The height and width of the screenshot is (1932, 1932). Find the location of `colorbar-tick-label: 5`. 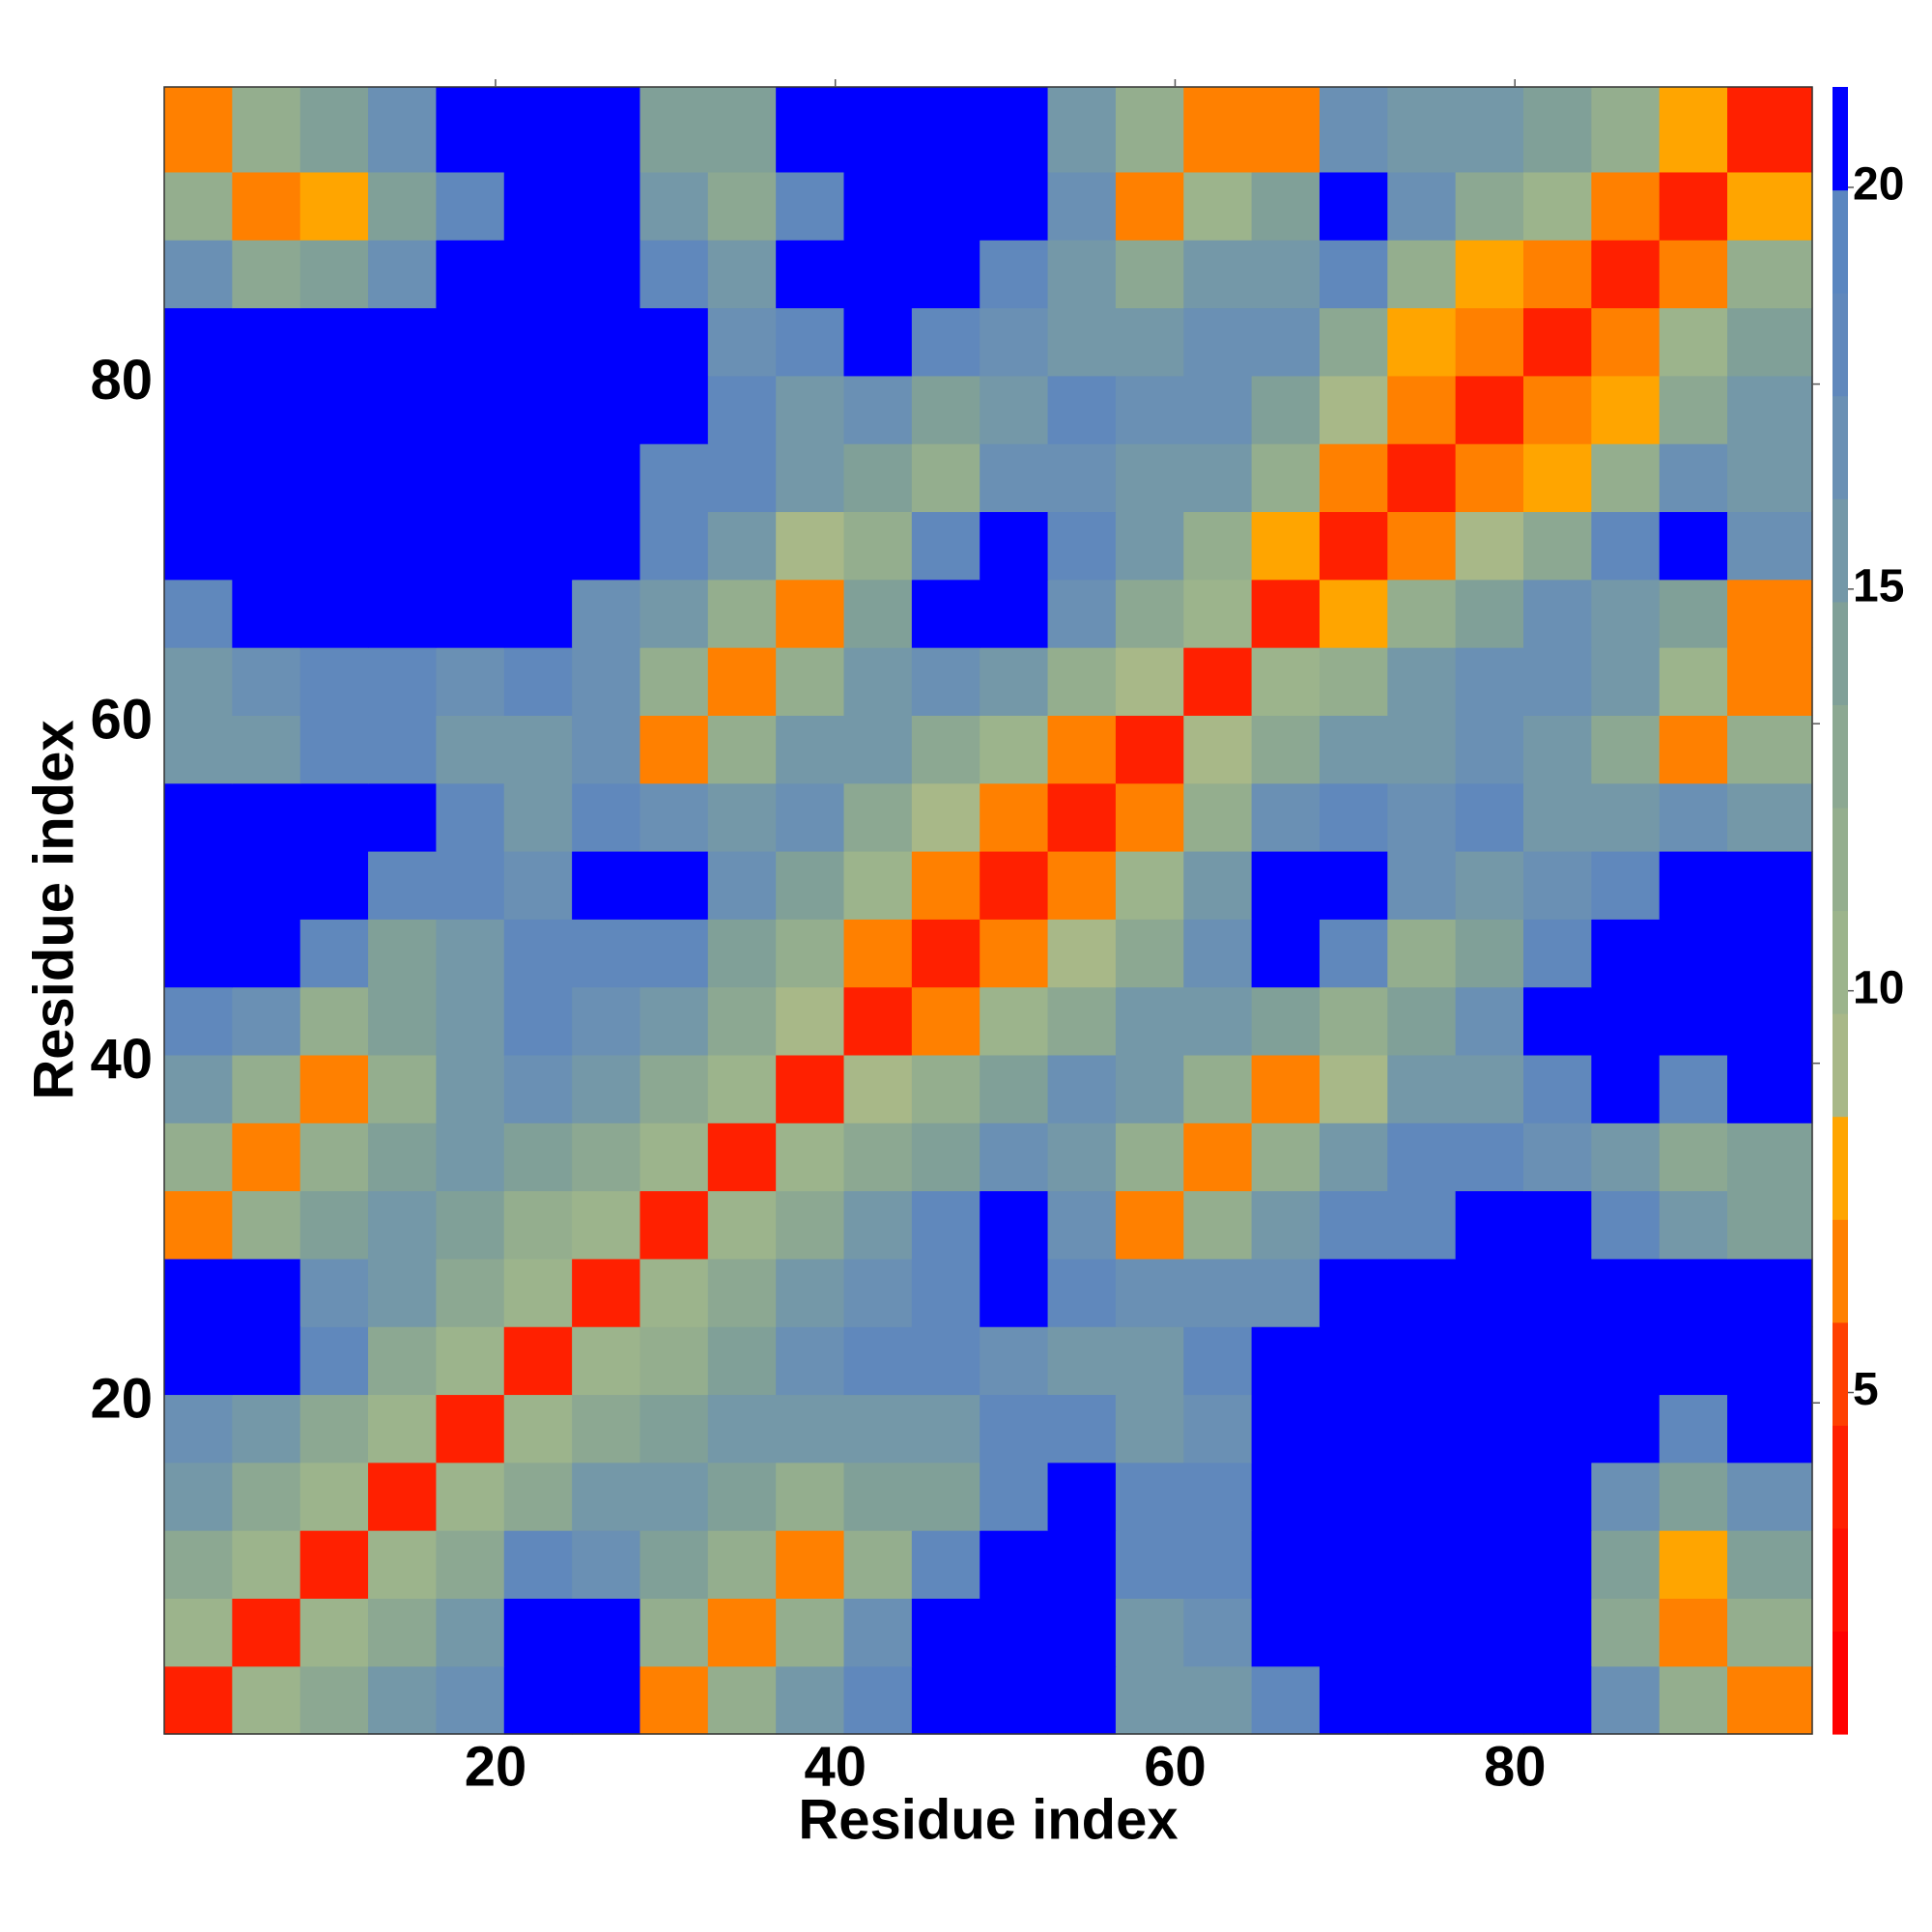

colorbar-tick-label: 5 is located at coordinates (1866, 1389).